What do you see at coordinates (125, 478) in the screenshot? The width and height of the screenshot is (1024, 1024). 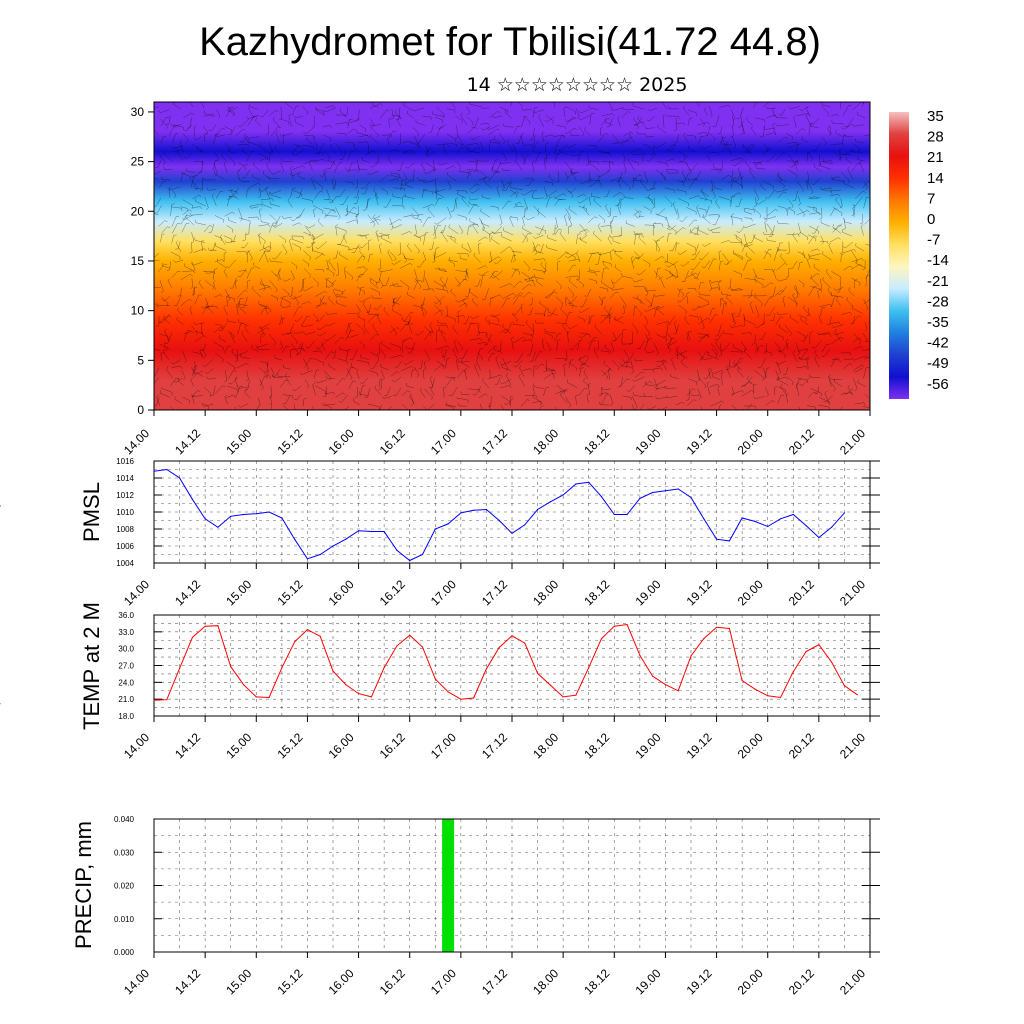 I see `pmsl-y-tick-label: 1014` at bounding box center [125, 478].